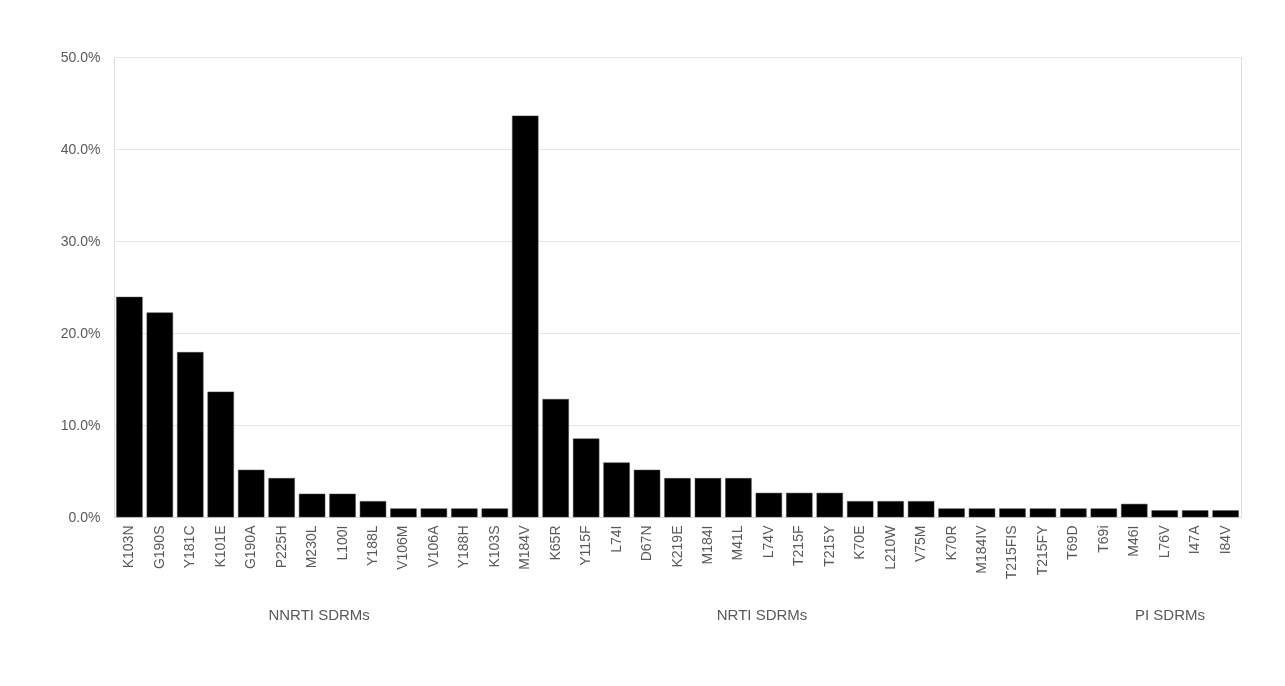 This screenshot has height=686, width=1285. Describe the element at coordinates (371, 545) in the screenshot. I see `x-tick-label: Y188L` at that location.